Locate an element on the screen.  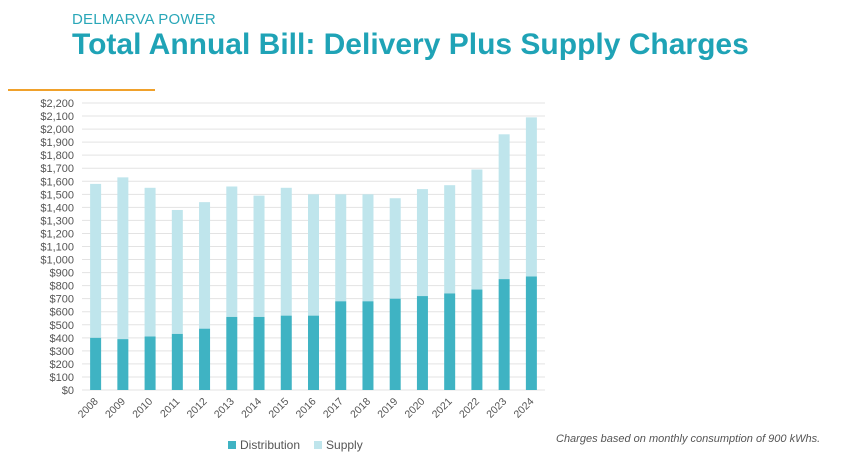
legend-label-distribution: Distribution is located at coordinates (270, 445).